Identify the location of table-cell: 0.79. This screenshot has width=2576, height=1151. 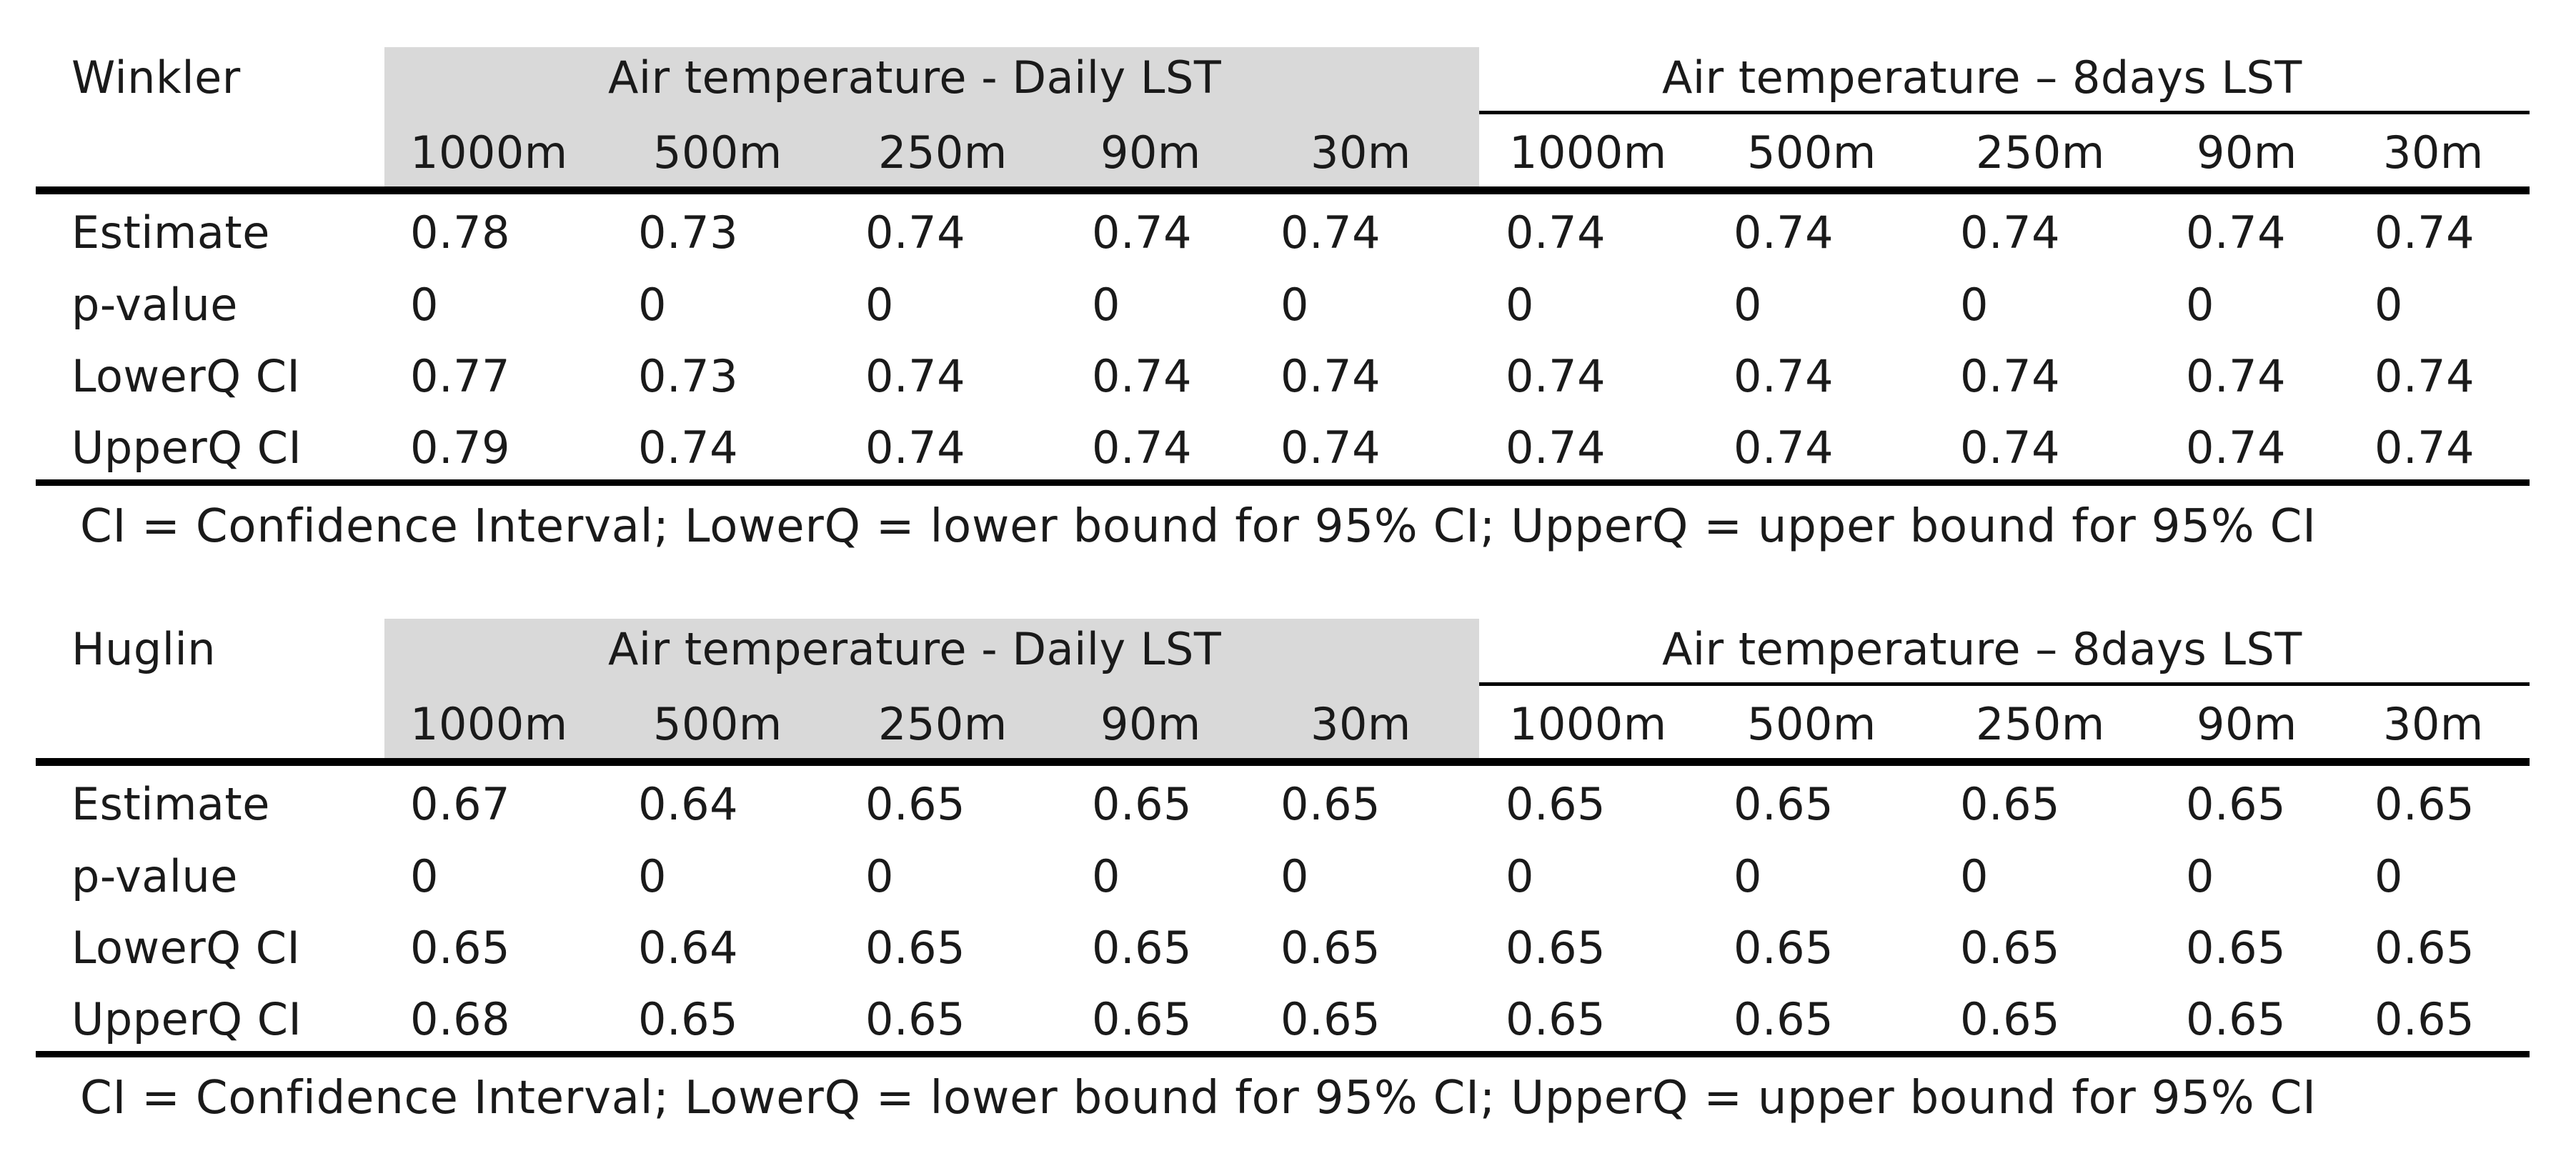
(460, 448).